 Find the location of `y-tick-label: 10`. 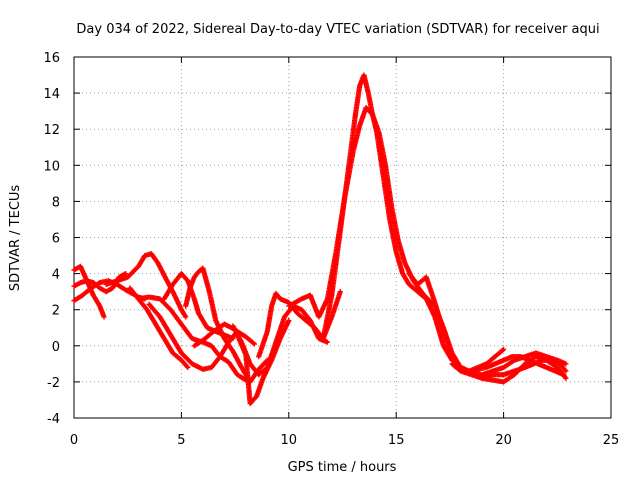

y-tick-label: 10 is located at coordinates (51, 166).